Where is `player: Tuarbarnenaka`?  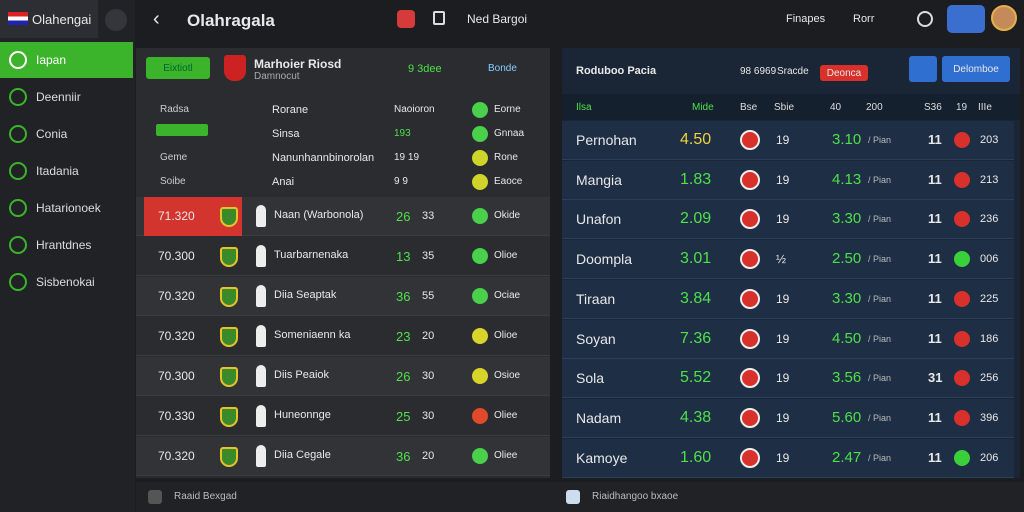
player: Tuarbarnenaka is located at coordinates (311, 255).